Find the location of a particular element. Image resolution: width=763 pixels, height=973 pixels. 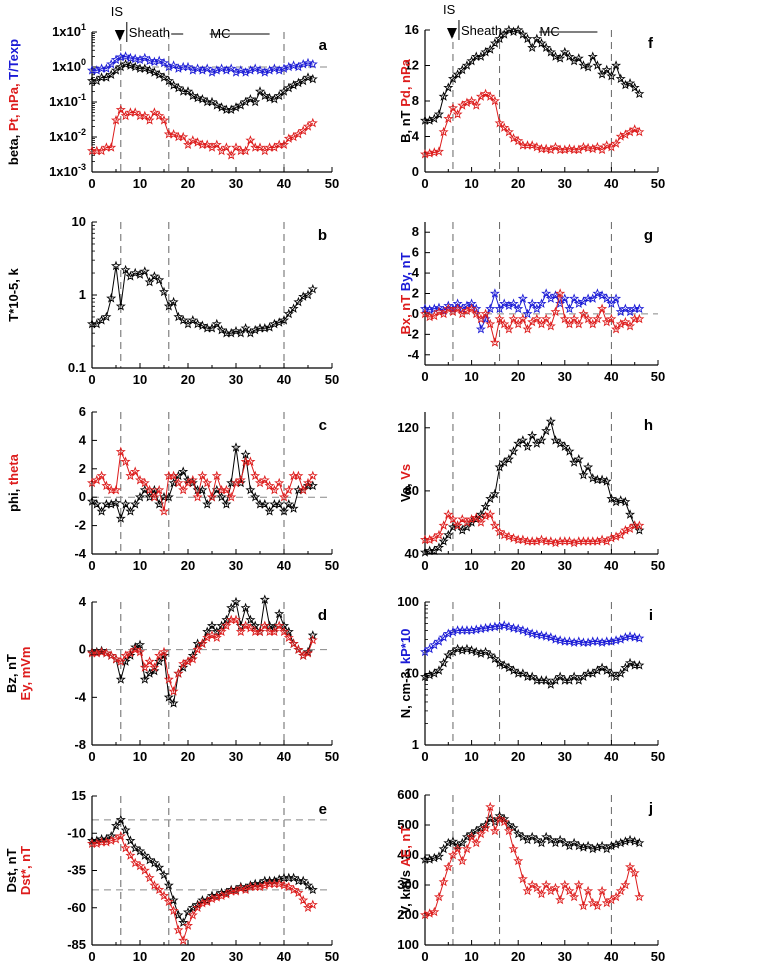

y-axis-label: Dst*, nT is located at coordinates (25, 870).